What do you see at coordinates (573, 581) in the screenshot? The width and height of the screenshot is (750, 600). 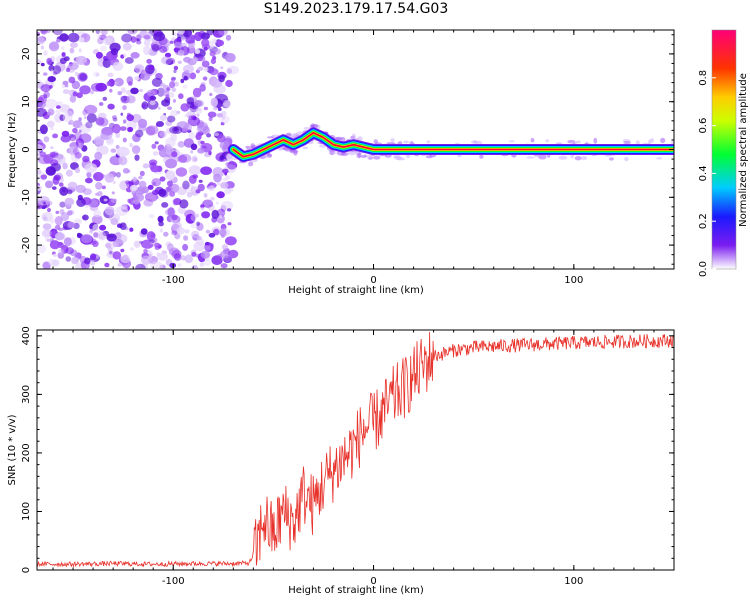 I see `bottom-x-tick-label: 100` at bounding box center [573, 581].